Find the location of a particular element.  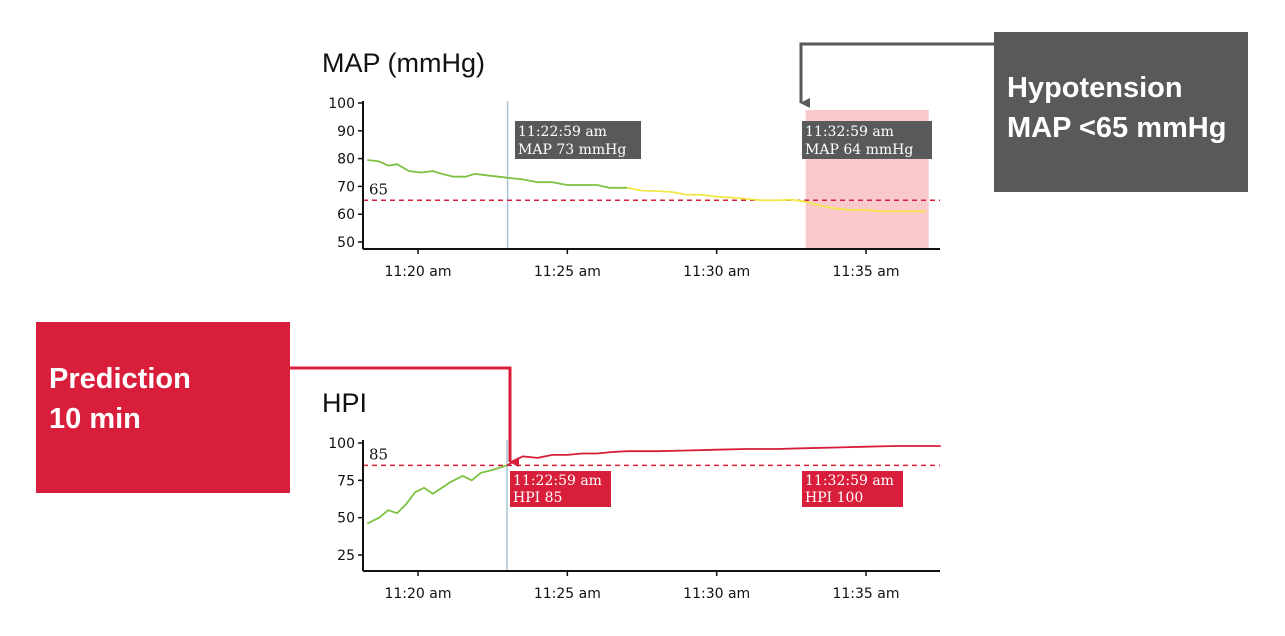

map-x-tick-label: 11:35 am is located at coordinates (865, 272).